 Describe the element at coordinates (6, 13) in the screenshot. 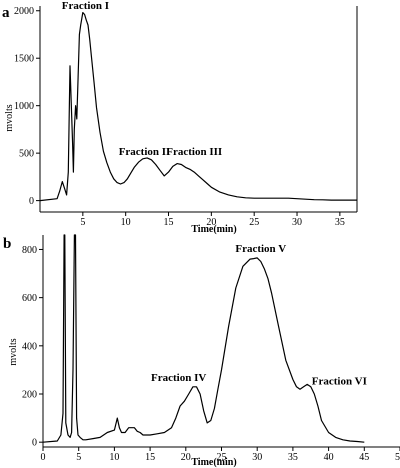

I see `panel-a-letter: a` at that location.